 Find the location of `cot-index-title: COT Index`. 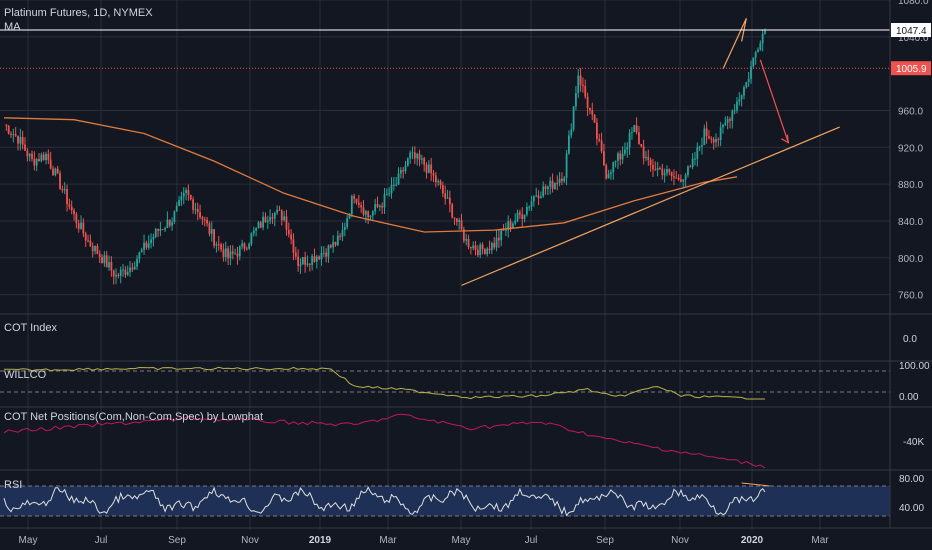

cot-index-title: COT Index is located at coordinates (30, 328).